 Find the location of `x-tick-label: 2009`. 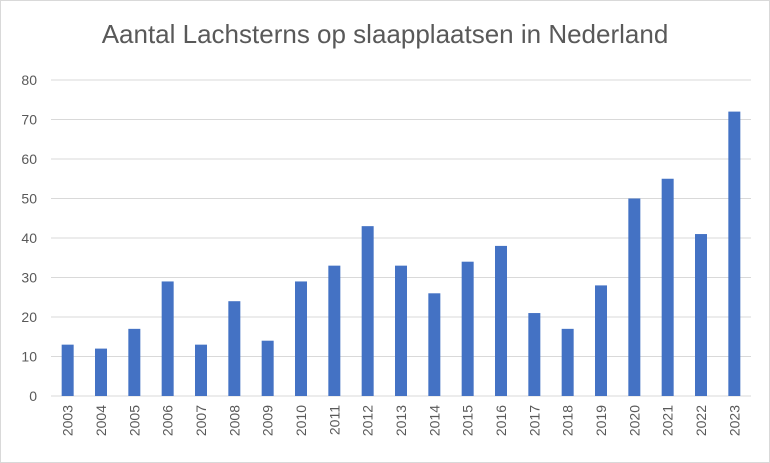

x-tick-label: 2009 is located at coordinates (268, 420).